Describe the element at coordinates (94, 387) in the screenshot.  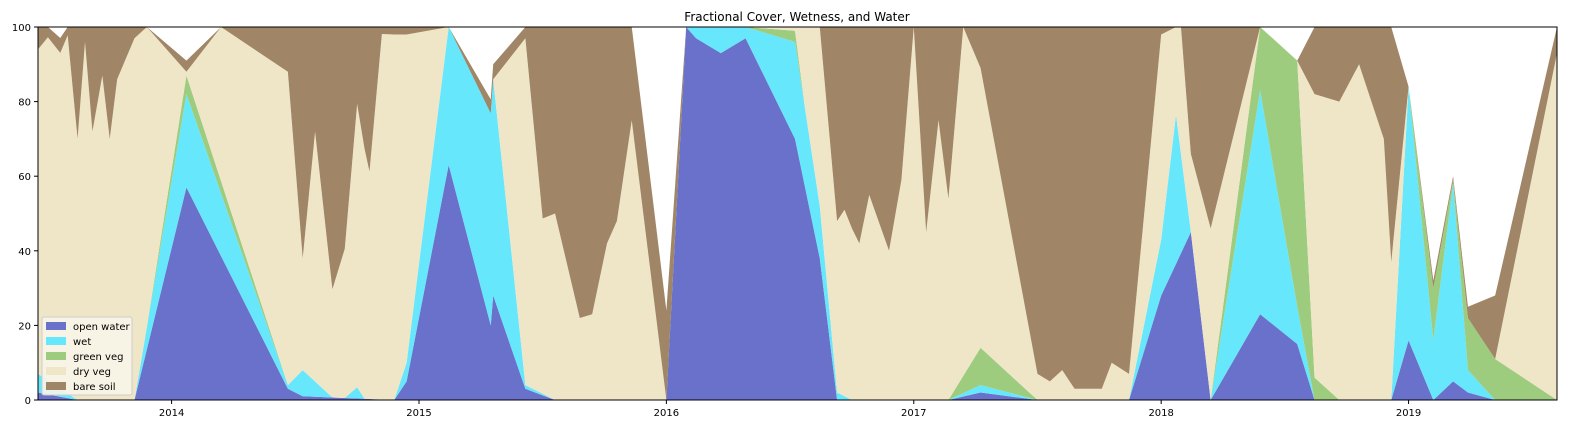
I see `legend-label-bare-soil: bare soil` at that location.